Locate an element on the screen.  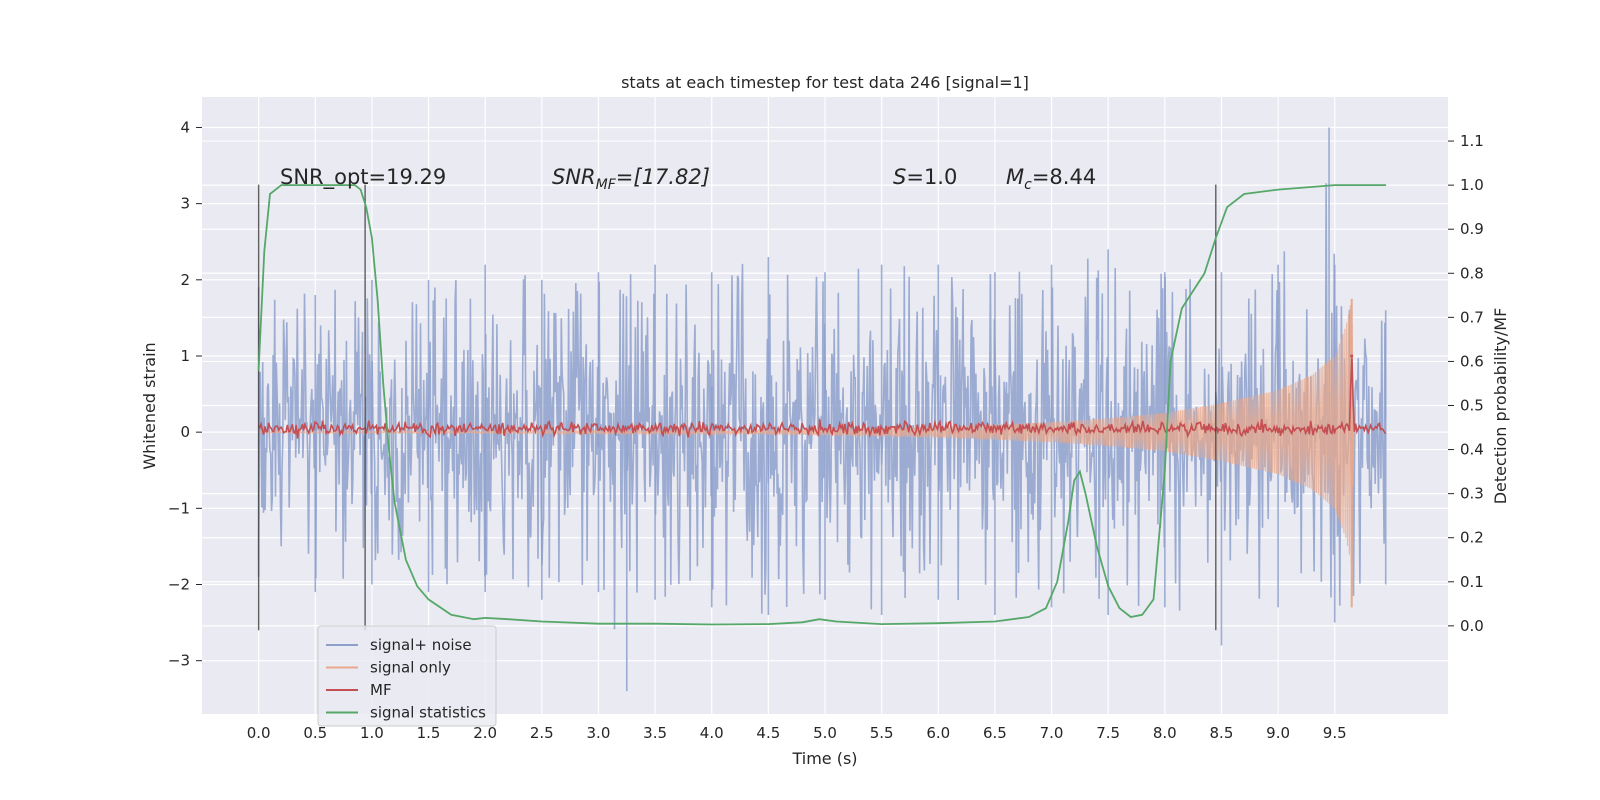
annotation-mc-subscript: c is located at coordinates (1028, 185).